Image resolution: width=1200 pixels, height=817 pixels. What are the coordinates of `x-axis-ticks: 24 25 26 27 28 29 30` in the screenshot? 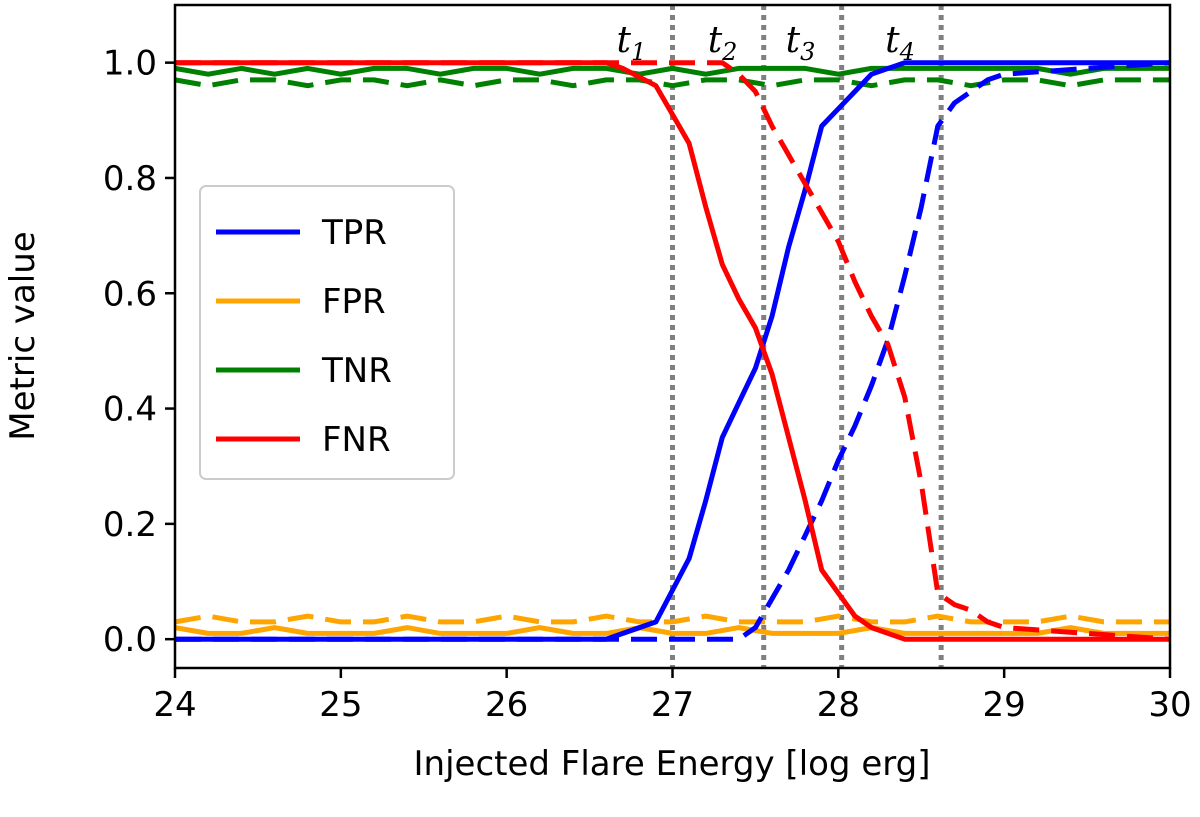 It's located at (672, 696).